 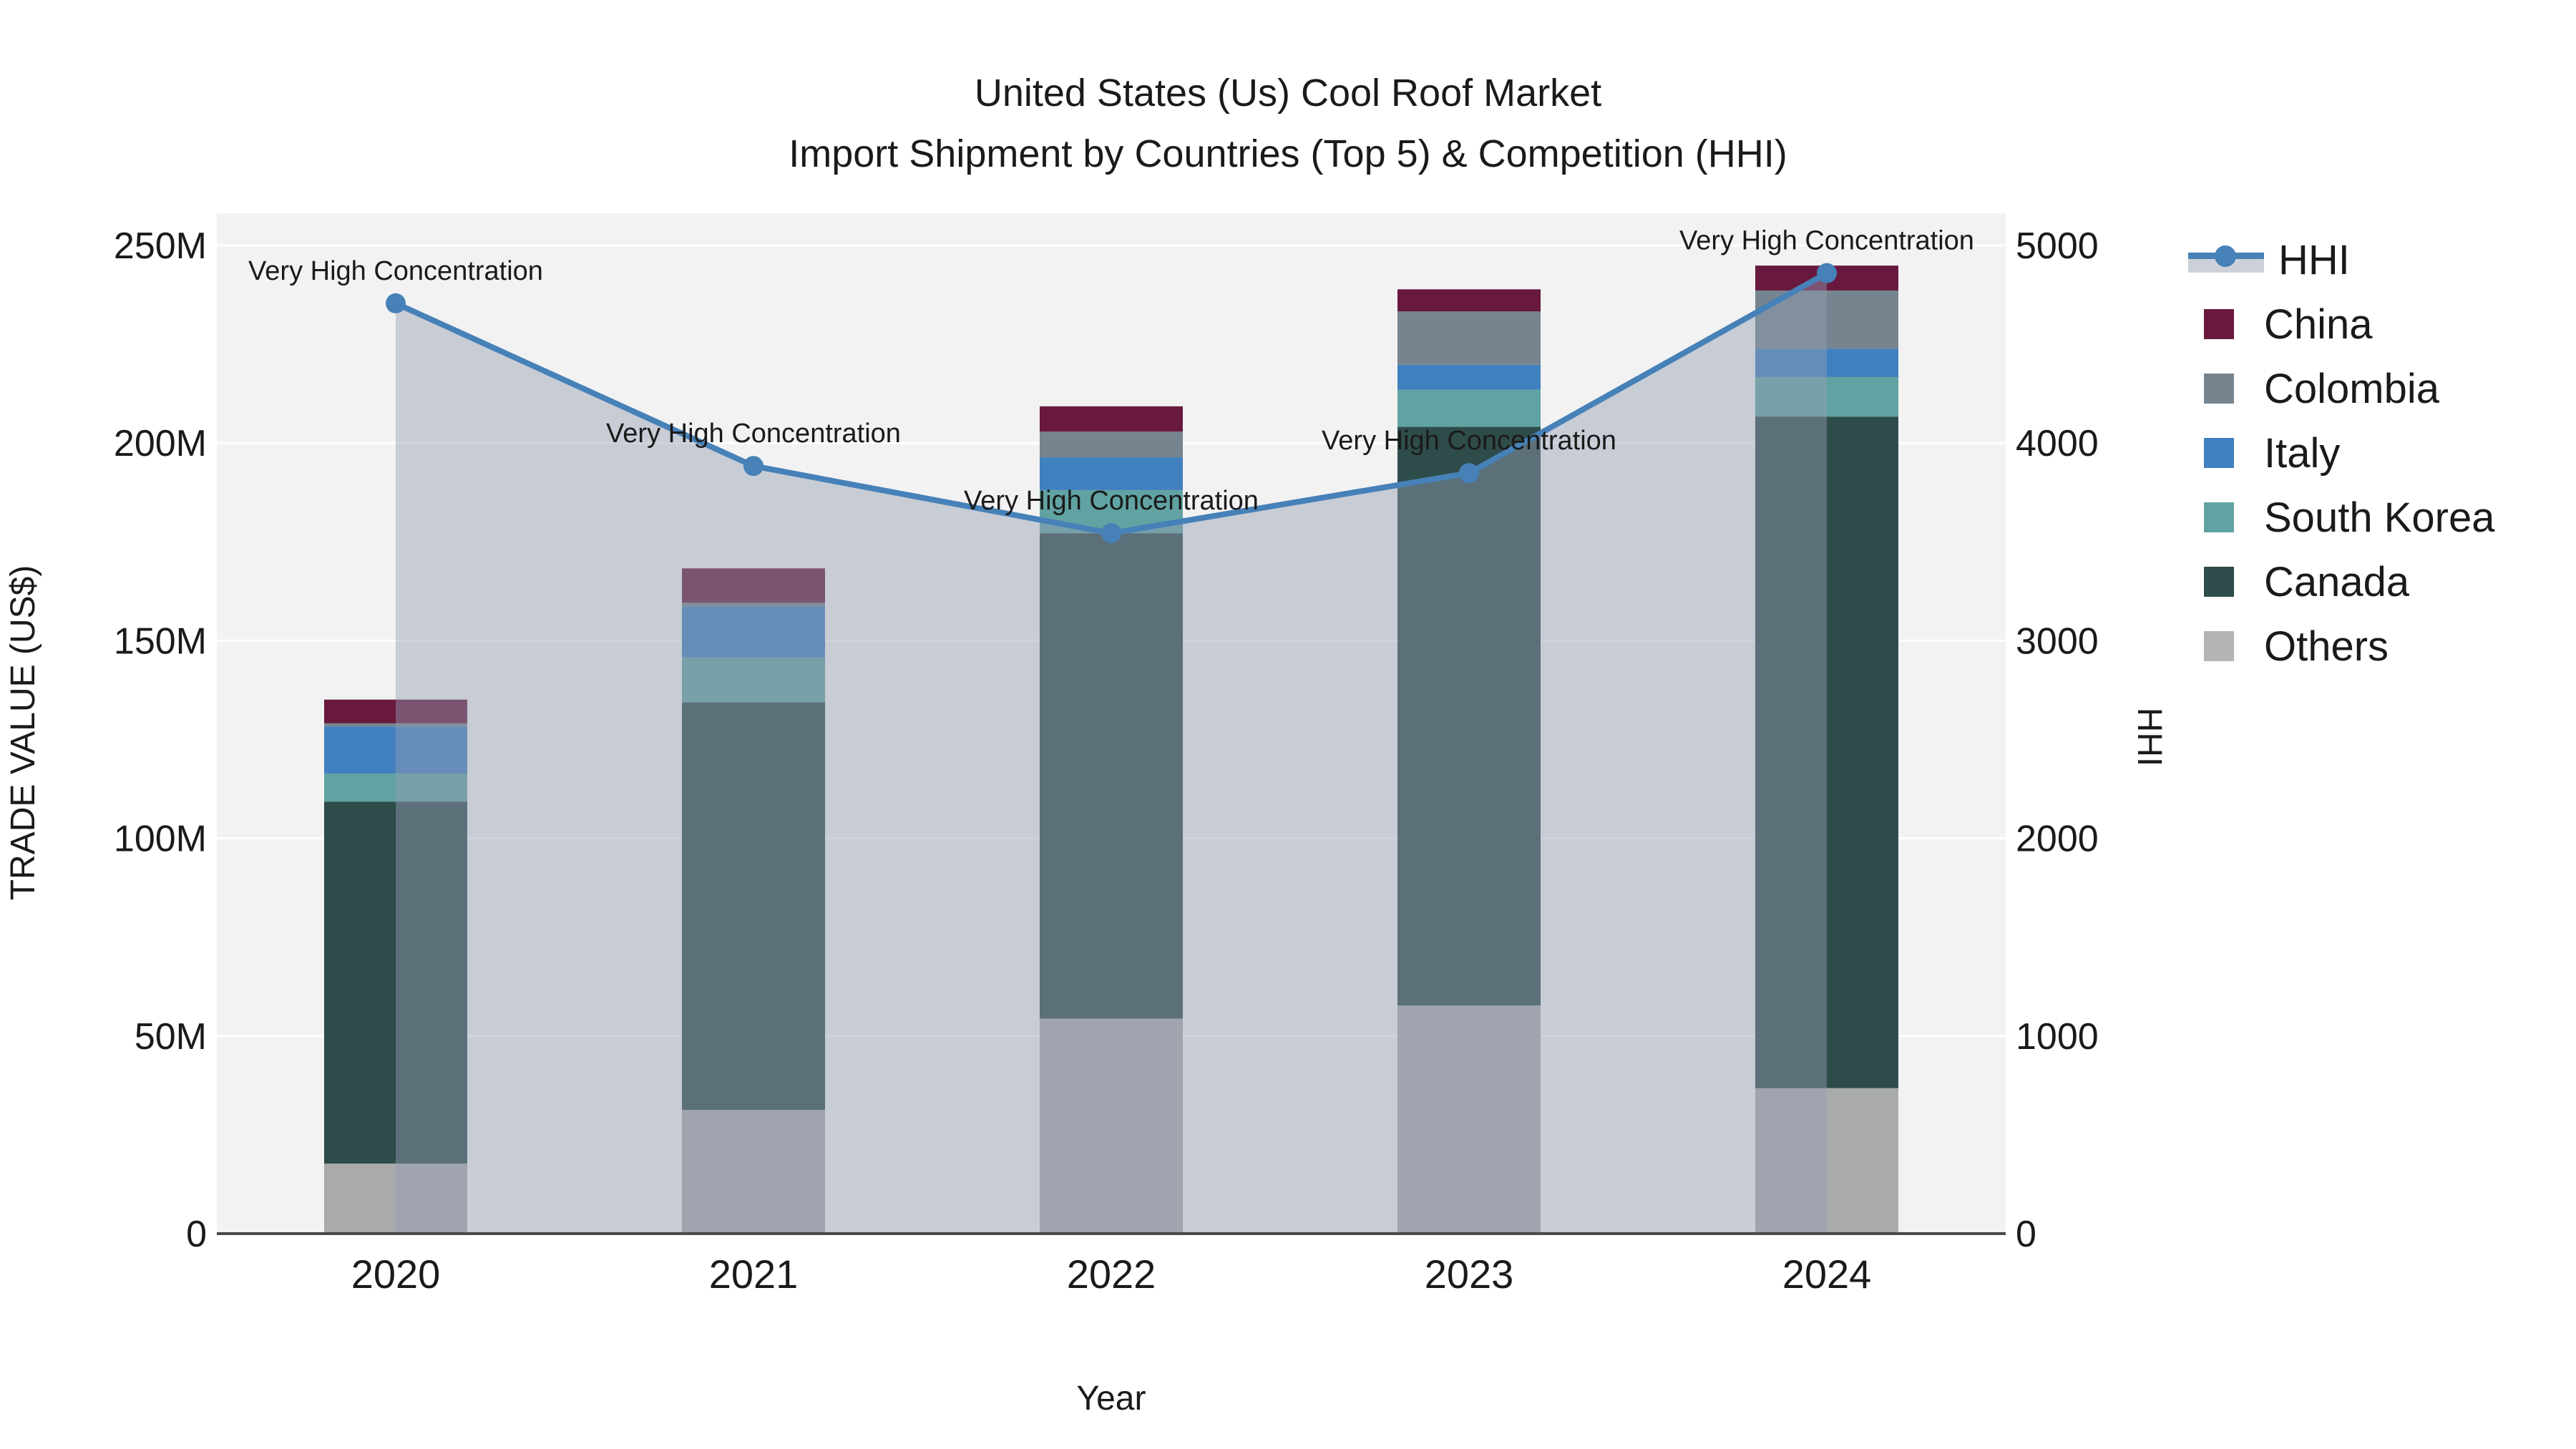 What do you see at coordinates (2057, 1037) in the screenshot?
I see `y-right-tick-label: 1000` at bounding box center [2057, 1037].